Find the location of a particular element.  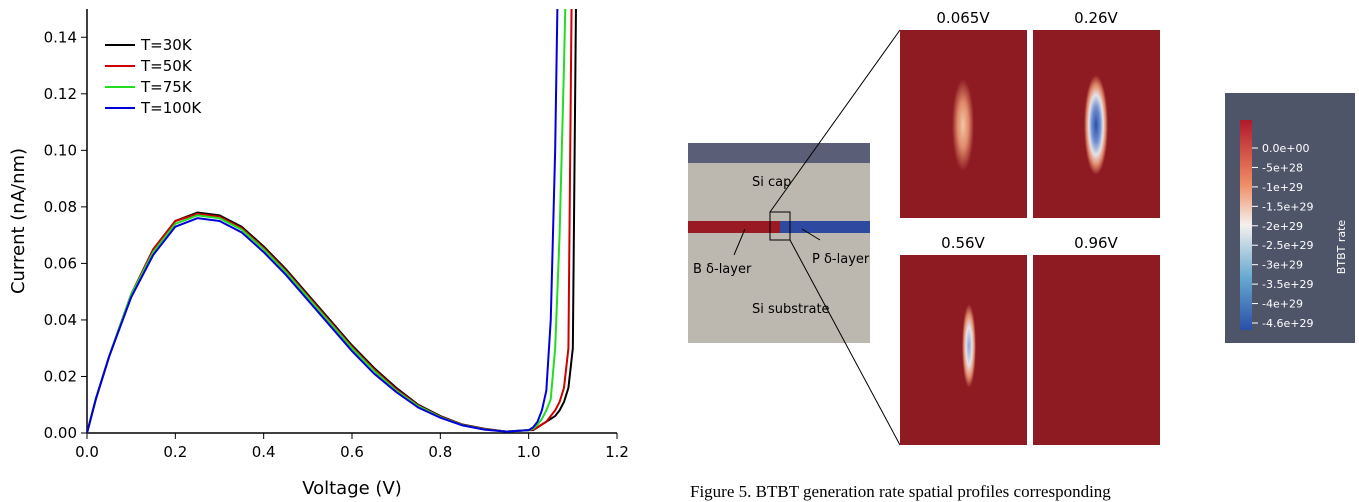

b-layer is located at coordinates (734, 227).